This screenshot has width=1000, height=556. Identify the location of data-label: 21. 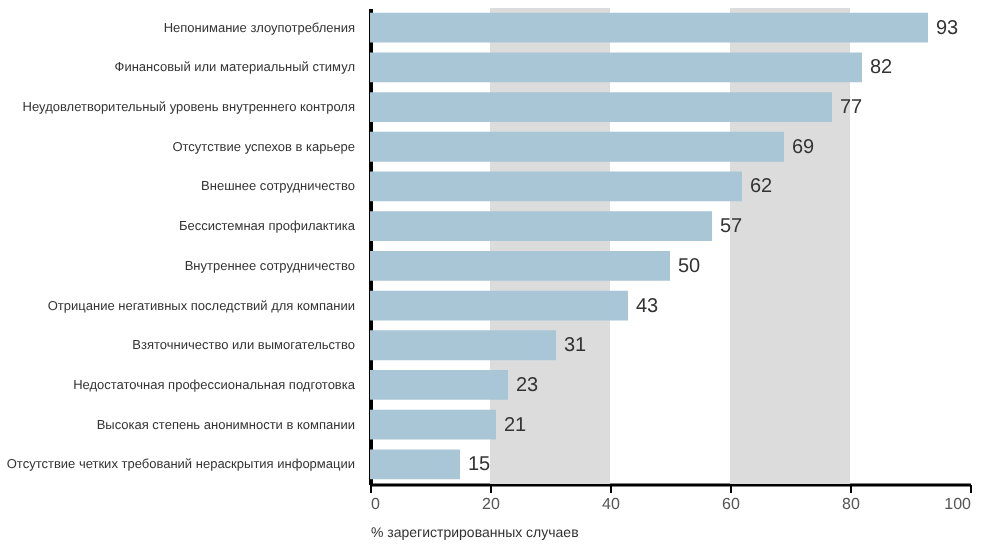
(516, 425).